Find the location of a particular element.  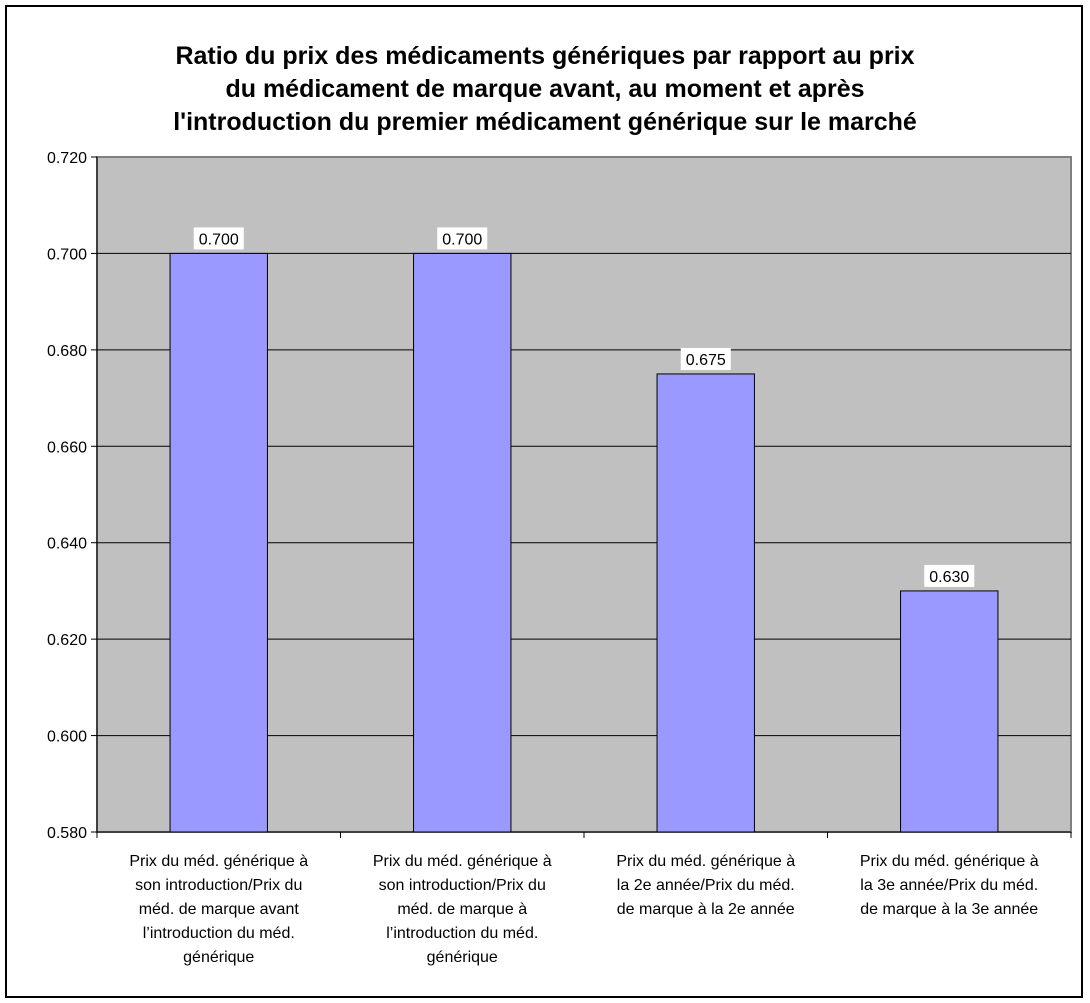

data-label: 0.675 is located at coordinates (706, 360).